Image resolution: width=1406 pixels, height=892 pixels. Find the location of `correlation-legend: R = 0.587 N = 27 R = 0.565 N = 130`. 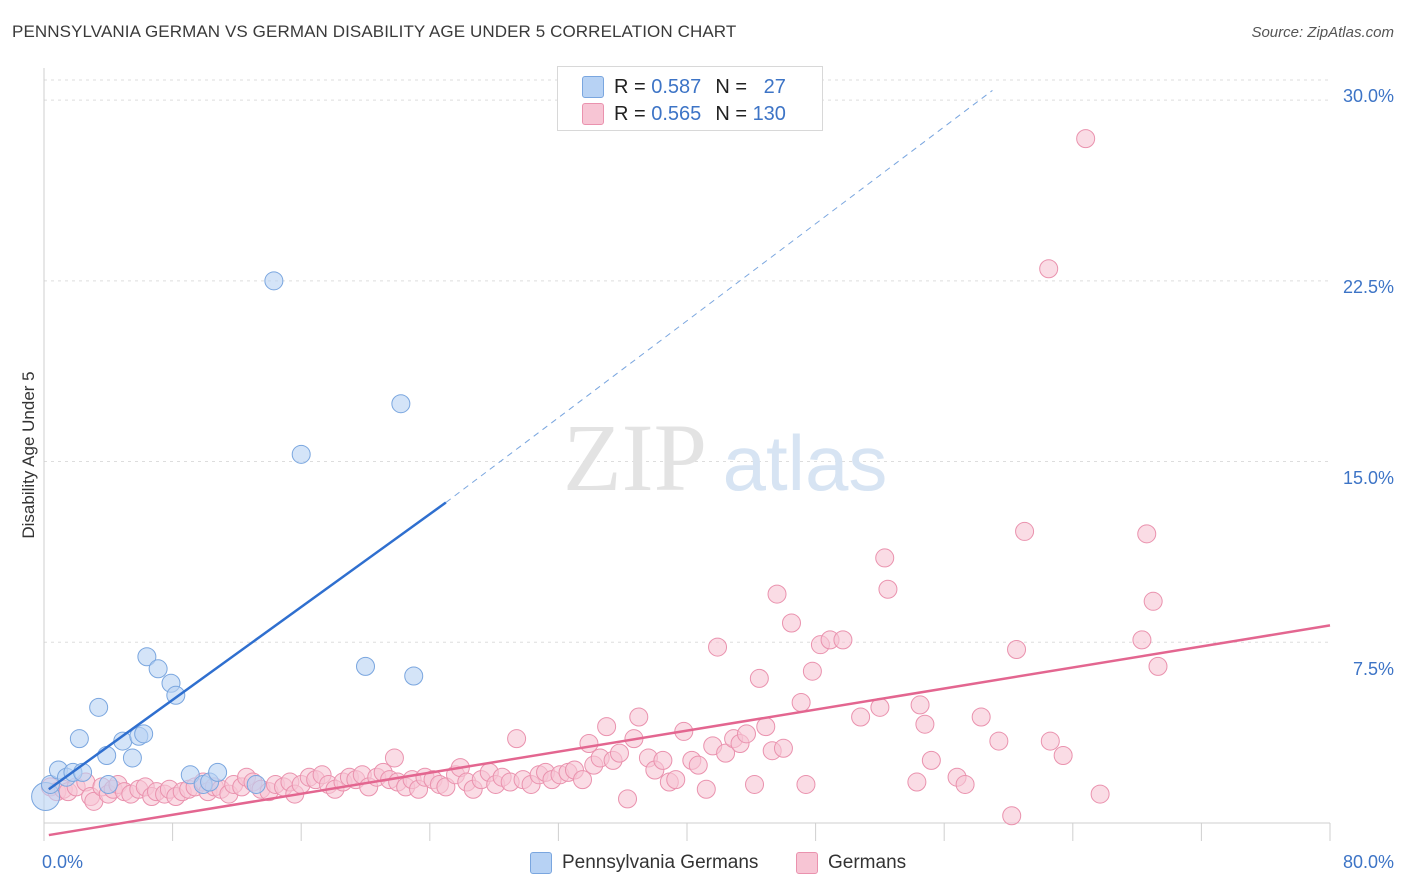

correlation-legend: R = 0.587 N = 27 R = 0.565 N = 130 is located at coordinates (690, 98).